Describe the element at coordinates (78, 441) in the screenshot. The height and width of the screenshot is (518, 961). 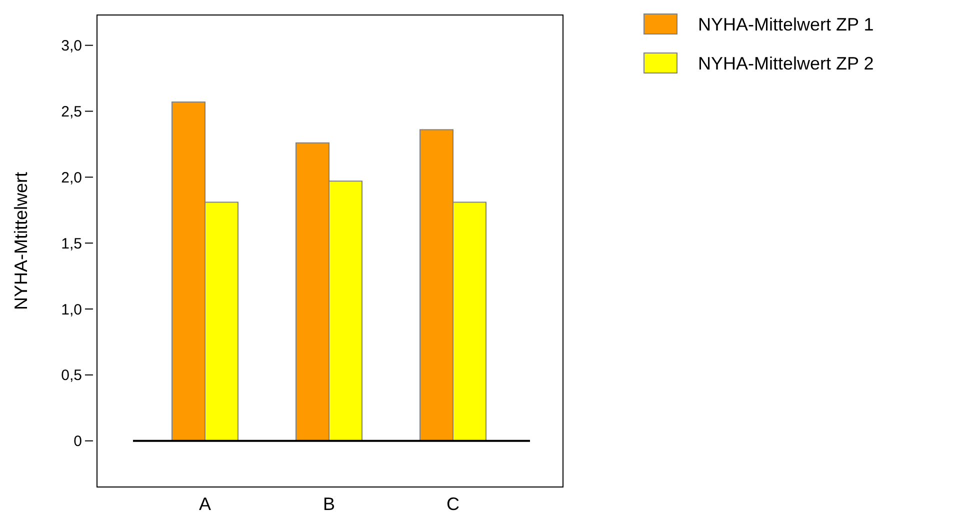
I see `y-tick-label: 0` at that location.